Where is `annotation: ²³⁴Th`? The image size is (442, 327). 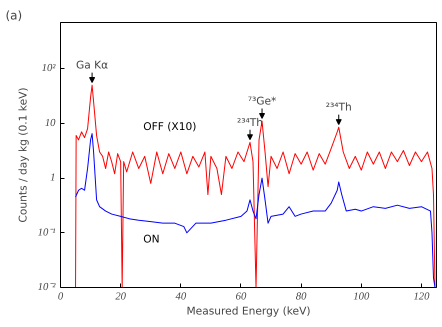
annotation: ²³⁴Th is located at coordinates (339, 107).